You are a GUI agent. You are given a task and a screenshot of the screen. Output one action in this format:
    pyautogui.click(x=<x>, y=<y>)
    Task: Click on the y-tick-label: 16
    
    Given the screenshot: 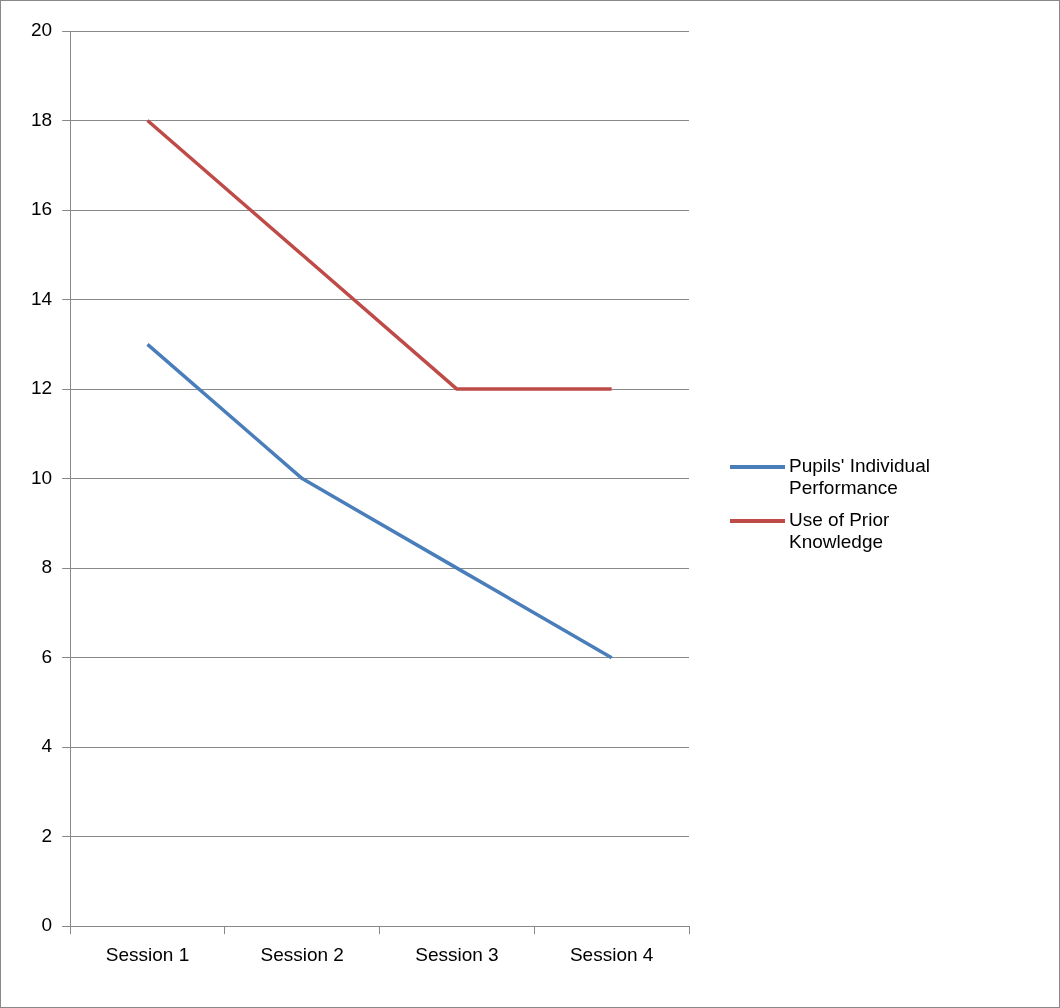 What is the action you would take?
    pyautogui.click(x=41, y=209)
    